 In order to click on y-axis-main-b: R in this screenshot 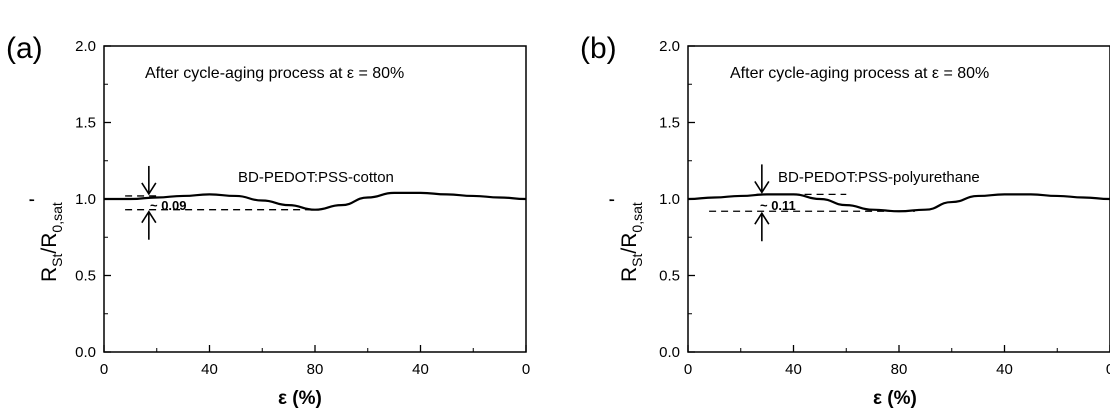, I will do `click(629, 274)`.